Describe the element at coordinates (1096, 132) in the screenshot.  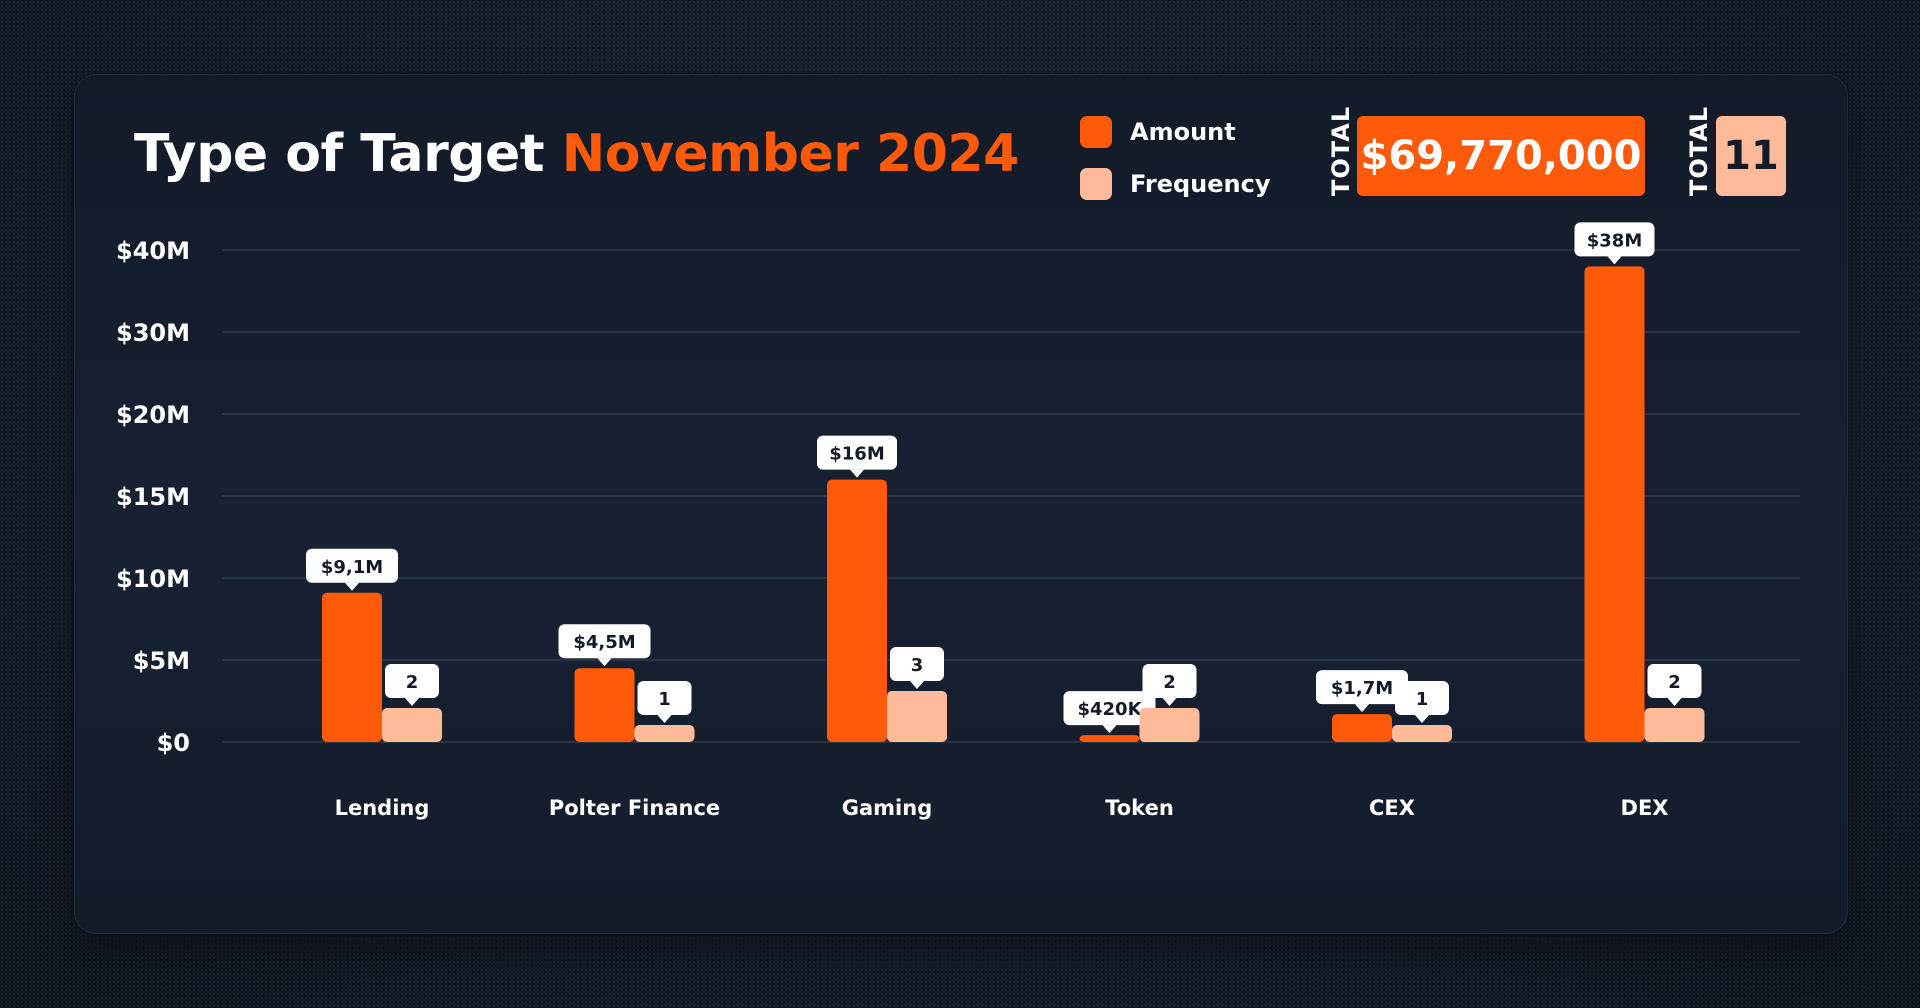
I see `legend-swatch-amount` at that location.